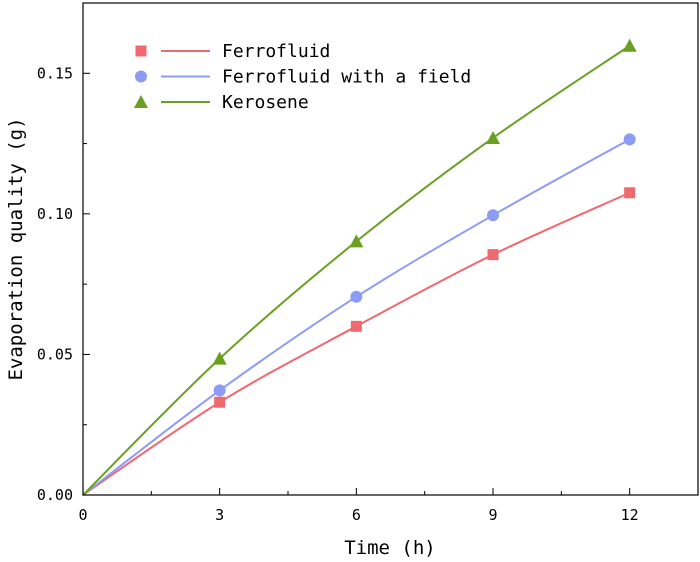 The width and height of the screenshot is (700, 562). What do you see at coordinates (55, 214) in the screenshot?
I see `y-tick-label: 0.10` at bounding box center [55, 214].